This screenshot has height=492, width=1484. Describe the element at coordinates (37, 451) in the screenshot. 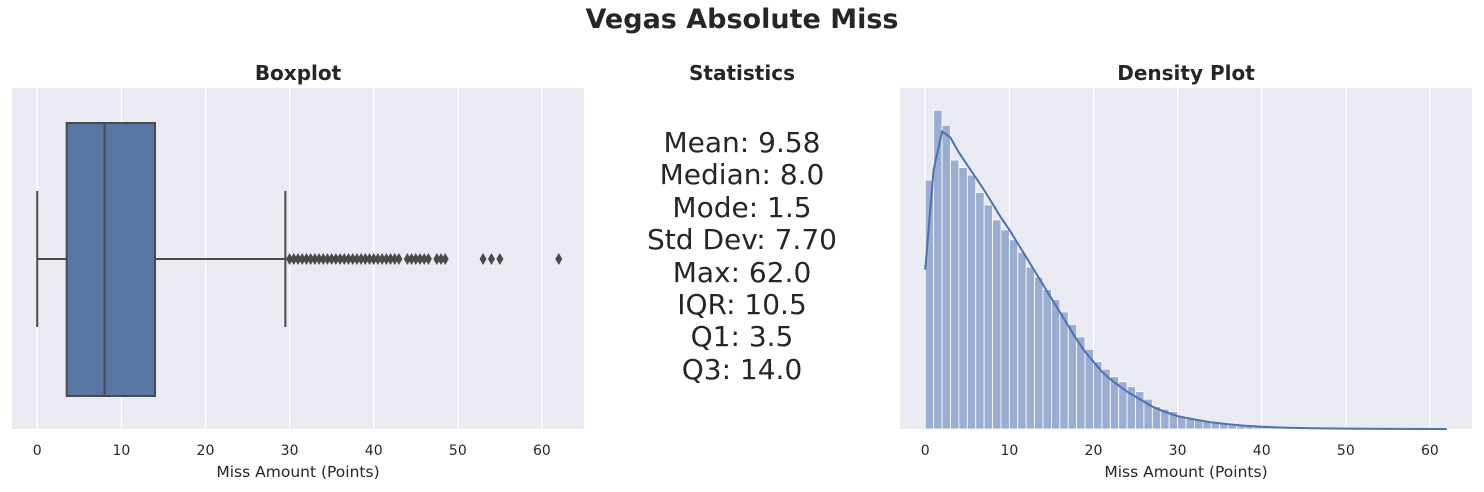

I see `boxplot-x-tick-label: 0` at that location.